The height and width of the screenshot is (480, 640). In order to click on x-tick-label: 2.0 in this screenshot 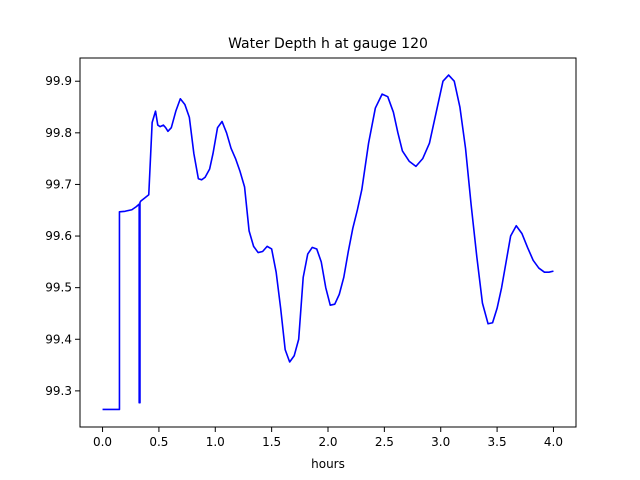, I will do `click(327, 442)`.